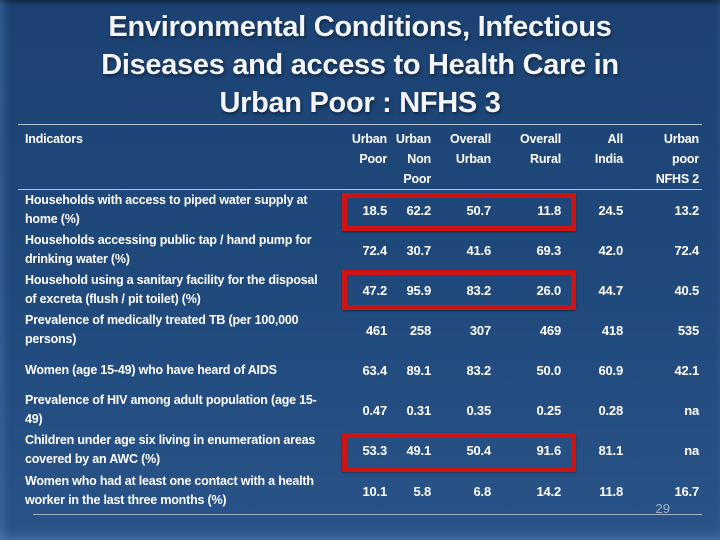  What do you see at coordinates (686, 290) in the screenshot?
I see `value-cell: 40.5` at bounding box center [686, 290].